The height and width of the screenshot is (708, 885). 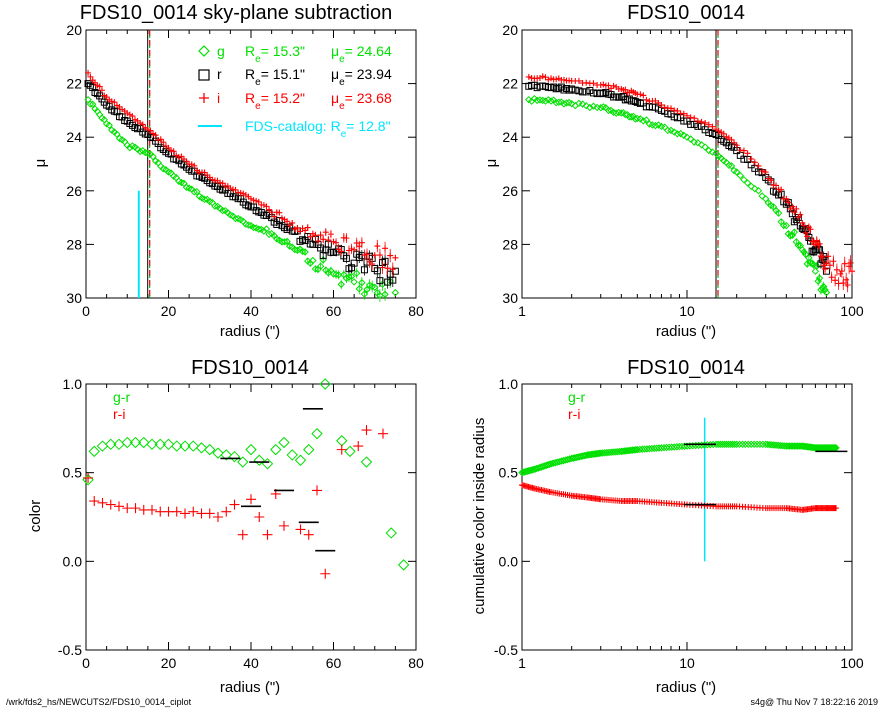 I want to click on panel-tl-xtick-label: 0, so click(x=86, y=311).